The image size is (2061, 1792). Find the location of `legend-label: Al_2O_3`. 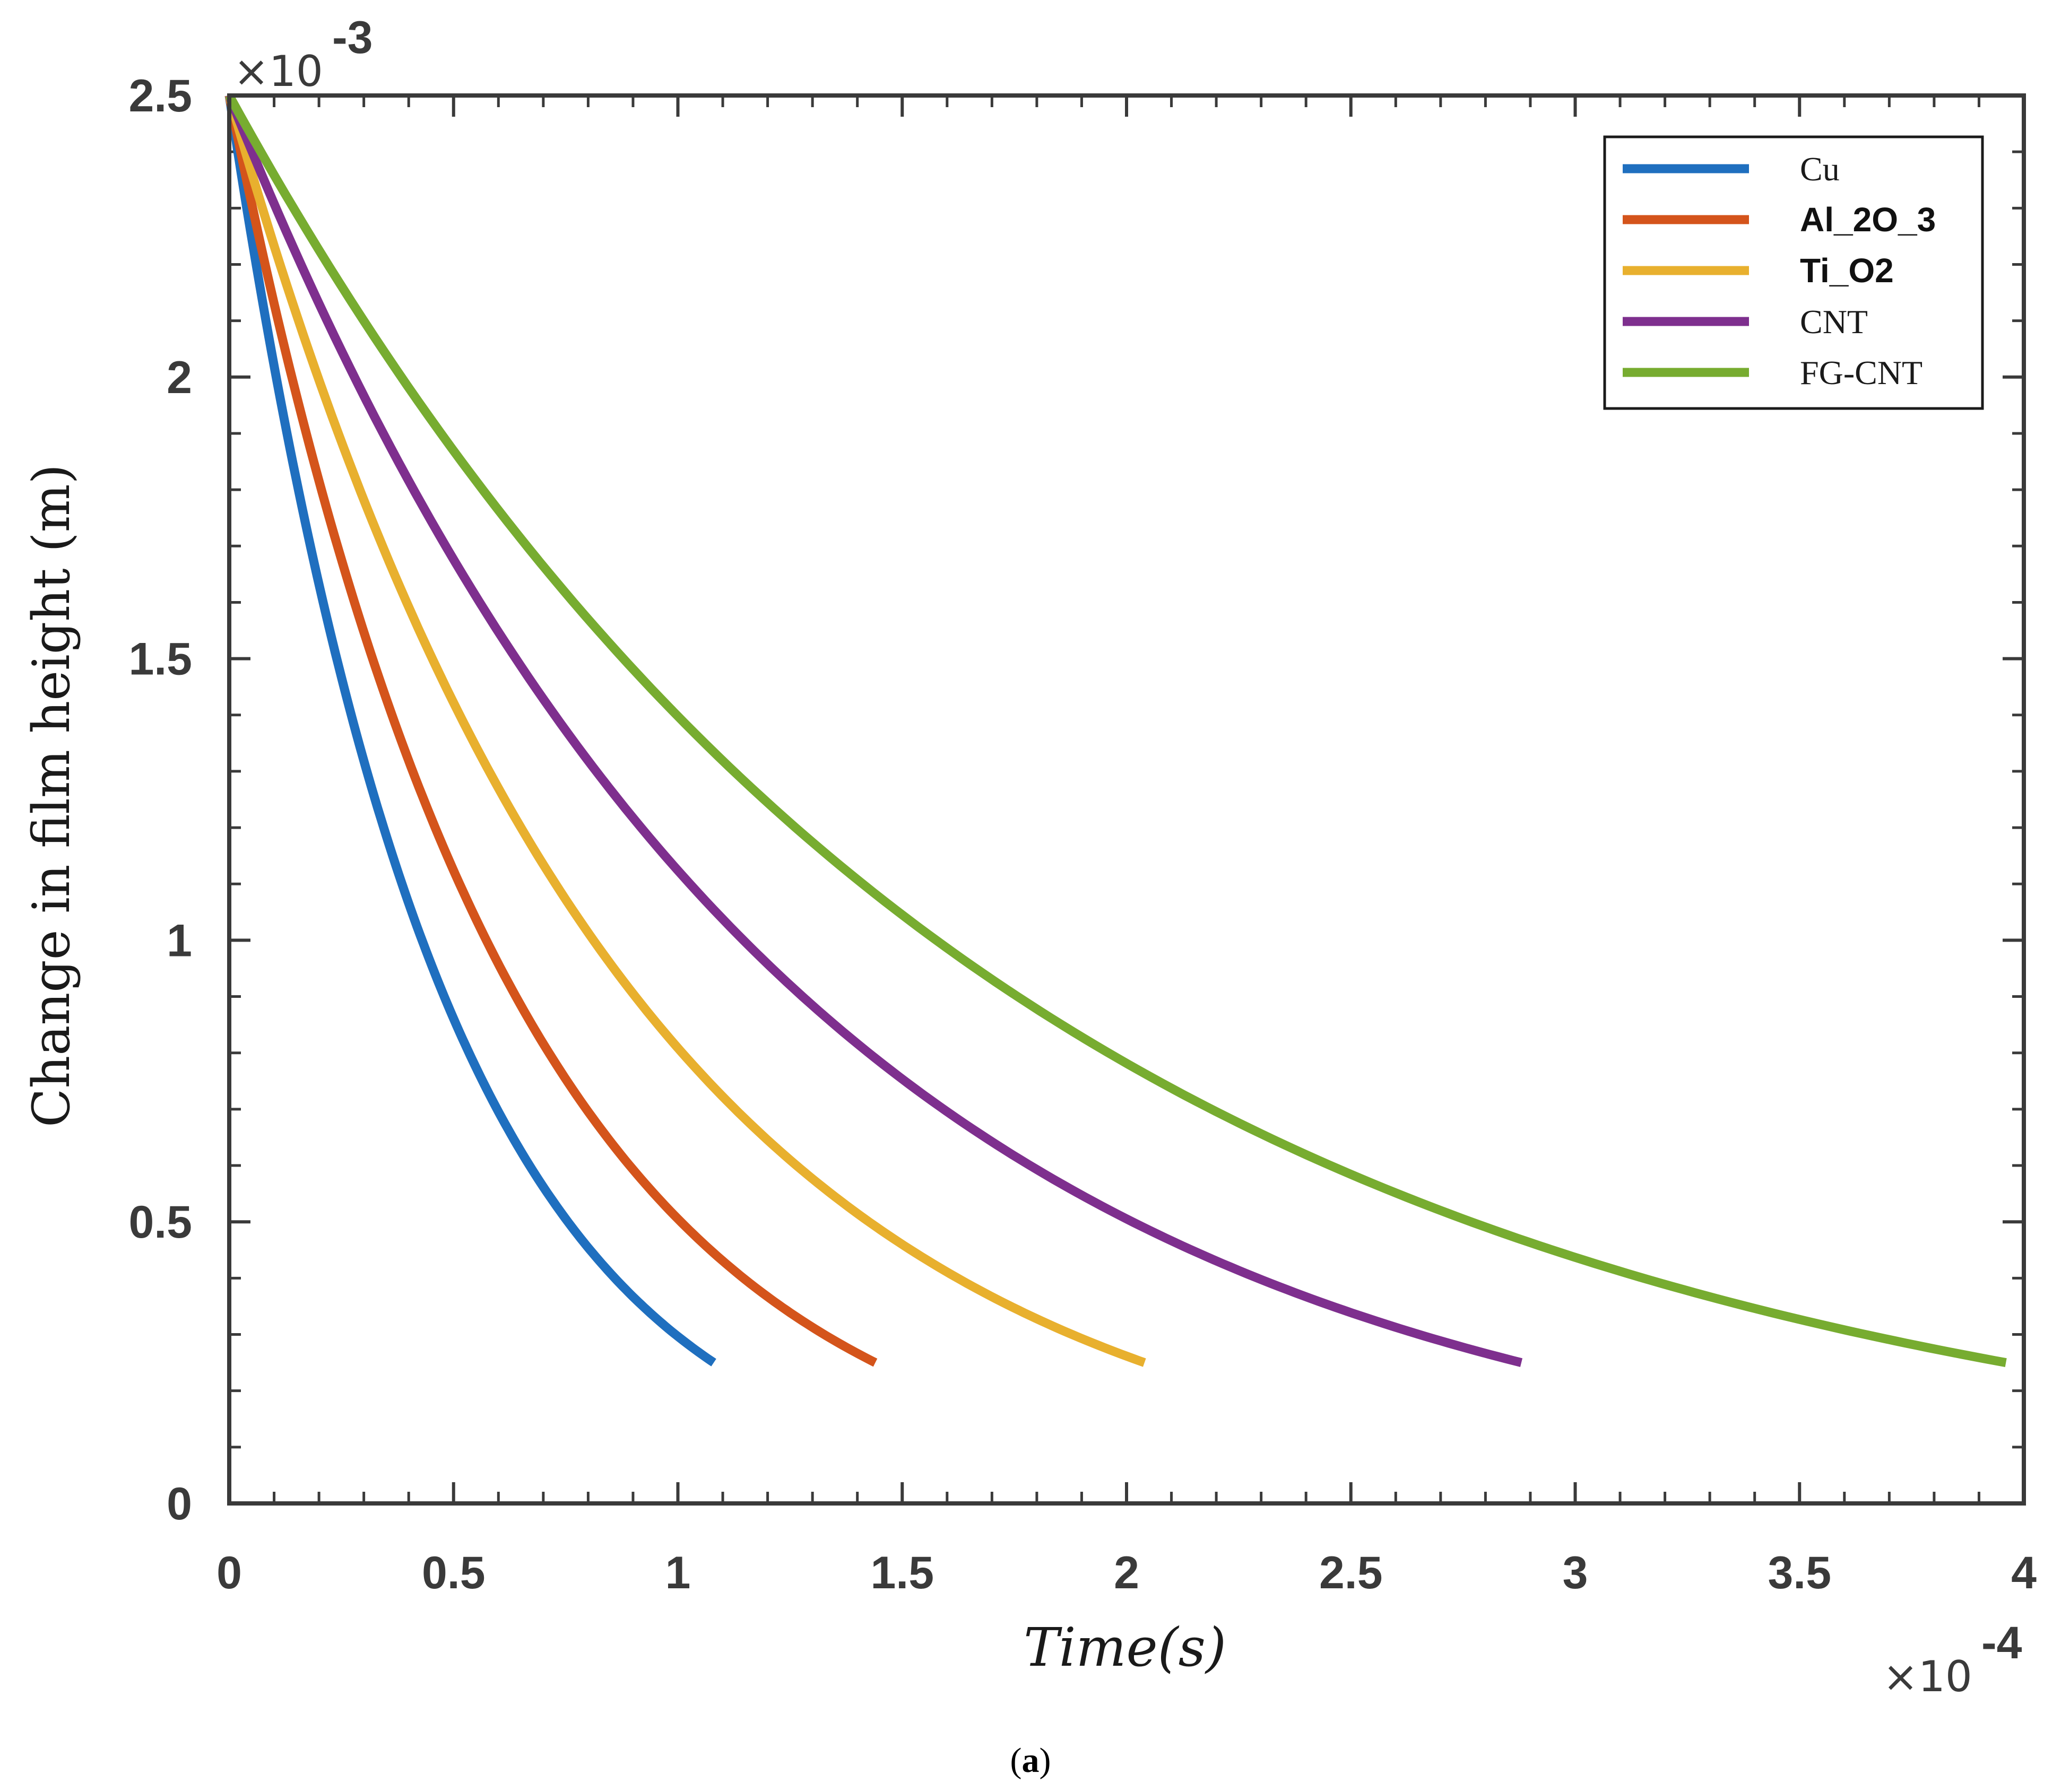

legend-label: Al_2O_3 is located at coordinates (1868, 220).